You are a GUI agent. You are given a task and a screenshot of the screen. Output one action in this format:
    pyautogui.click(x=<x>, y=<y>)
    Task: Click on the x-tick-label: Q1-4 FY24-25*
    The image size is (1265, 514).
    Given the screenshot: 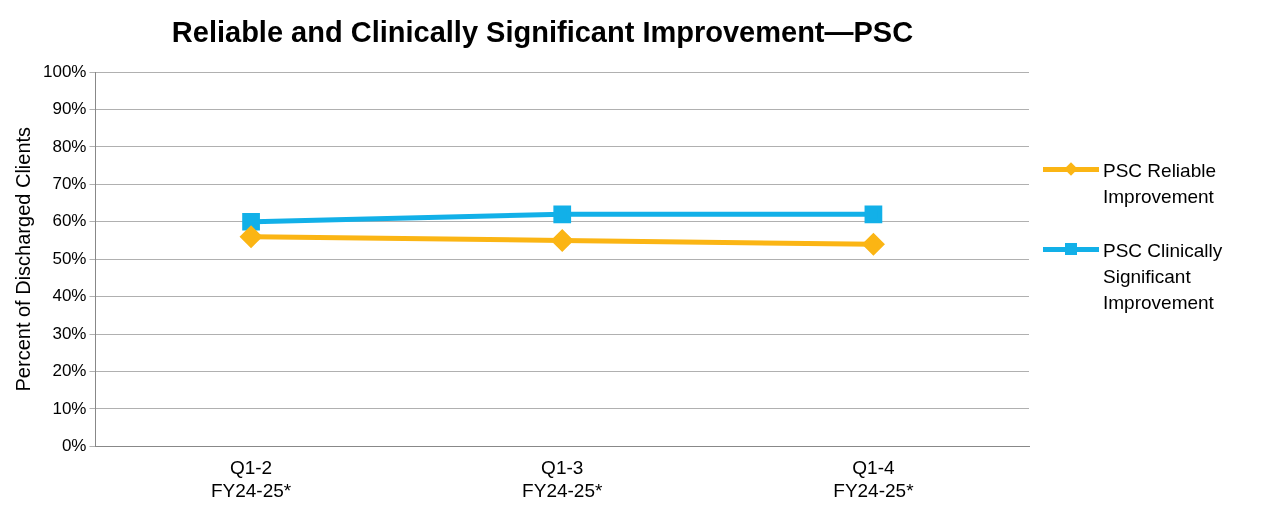 What is the action you would take?
    pyautogui.click(x=874, y=479)
    